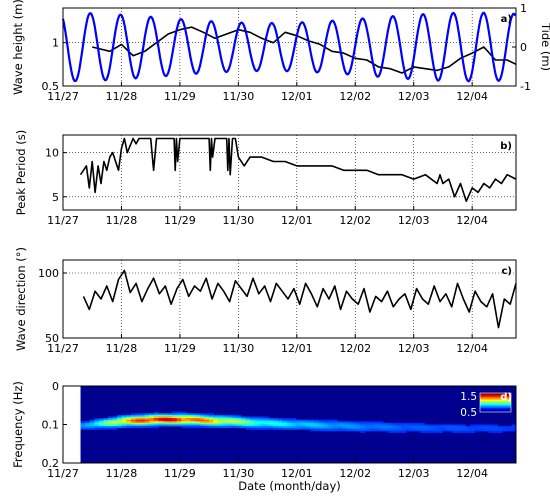 Image resolution: width=550 pixels, height=497 pixels. Describe the element at coordinates (52, 153) in the screenshot. I see `y-tick-label: 10` at that location.